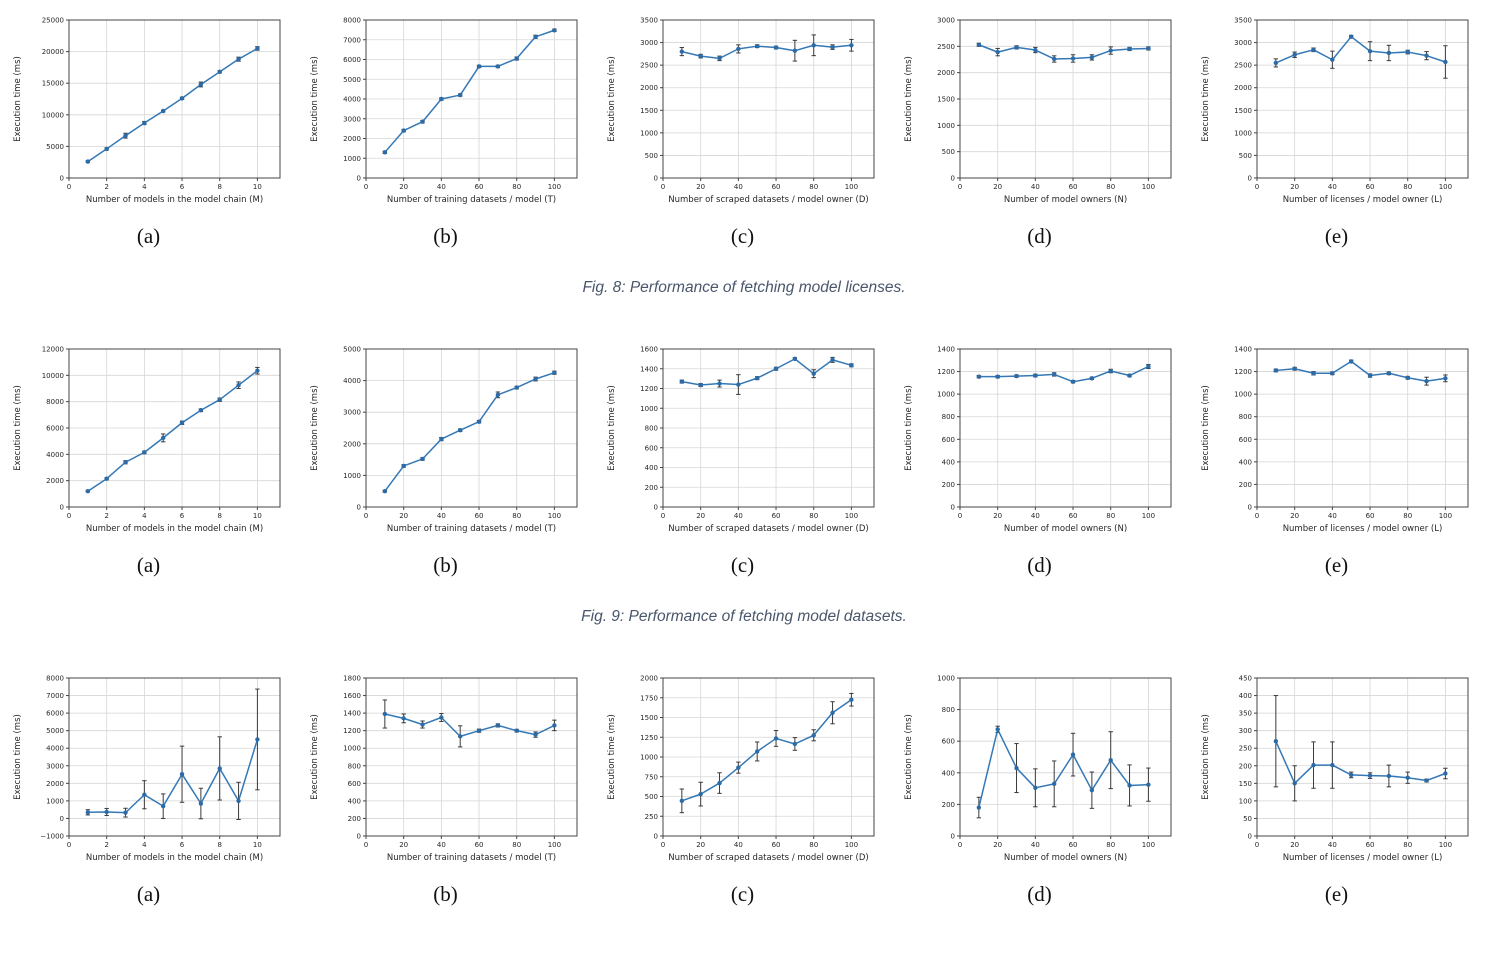 Image resolution: width=1488 pixels, height=969 pixels. Describe the element at coordinates (52, 115) in the screenshot. I see `svg-text: 10000` at that location.